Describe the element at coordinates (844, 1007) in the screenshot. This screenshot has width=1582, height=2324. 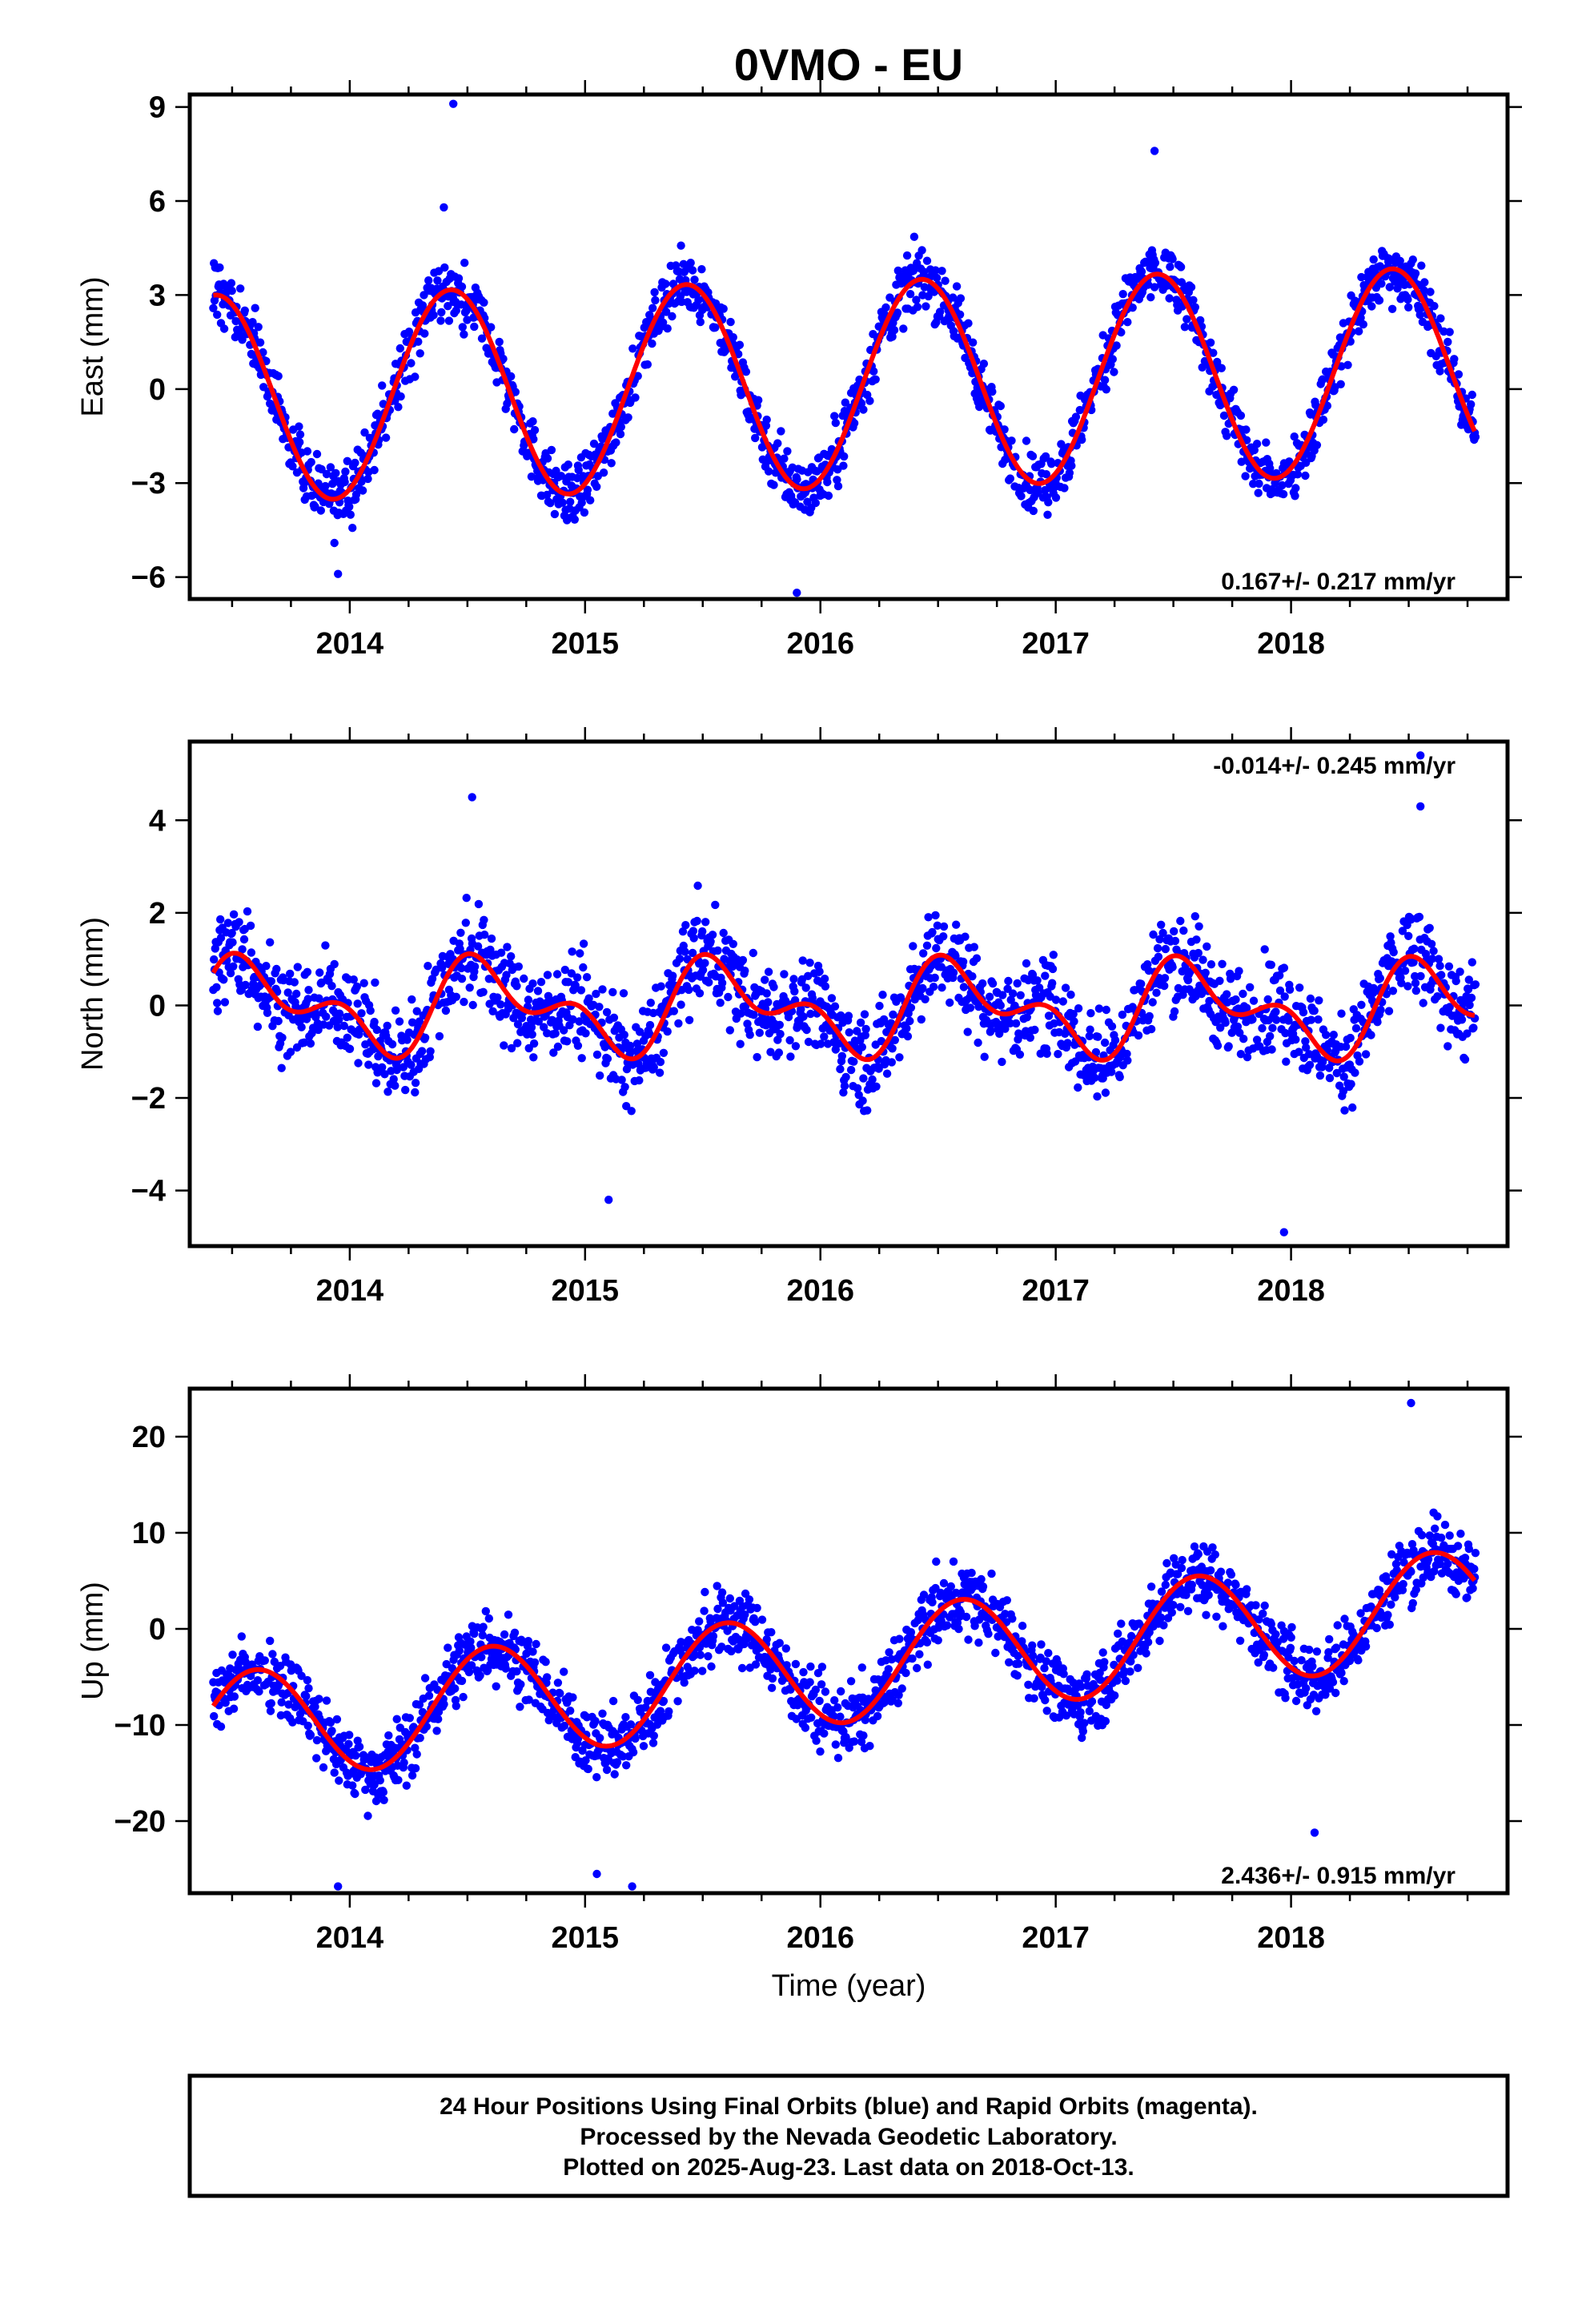
I see `fit-line` at that location.